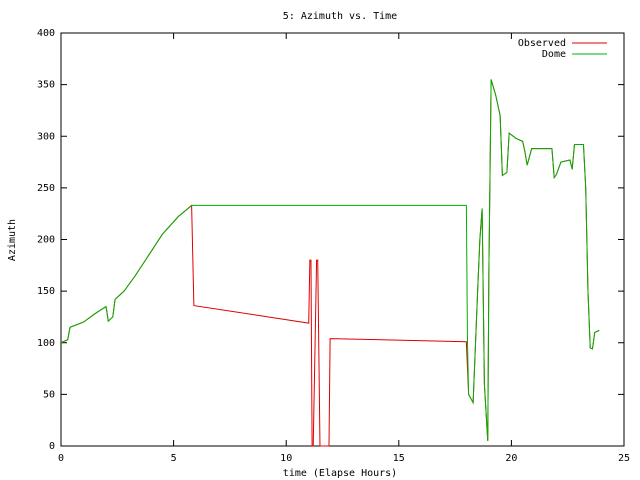 This screenshot has height=480, width=640. What do you see at coordinates (61, 458) in the screenshot?
I see `x-tick-label: 0` at bounding box center [61, 458].